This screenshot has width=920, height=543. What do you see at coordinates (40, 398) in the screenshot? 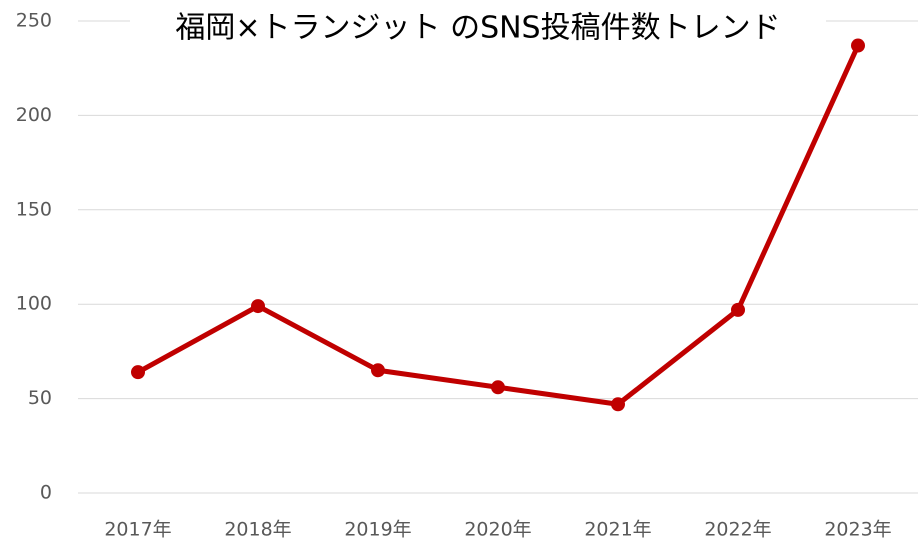
I see `y-tick-label: 50` at bounding box center [40, 398].